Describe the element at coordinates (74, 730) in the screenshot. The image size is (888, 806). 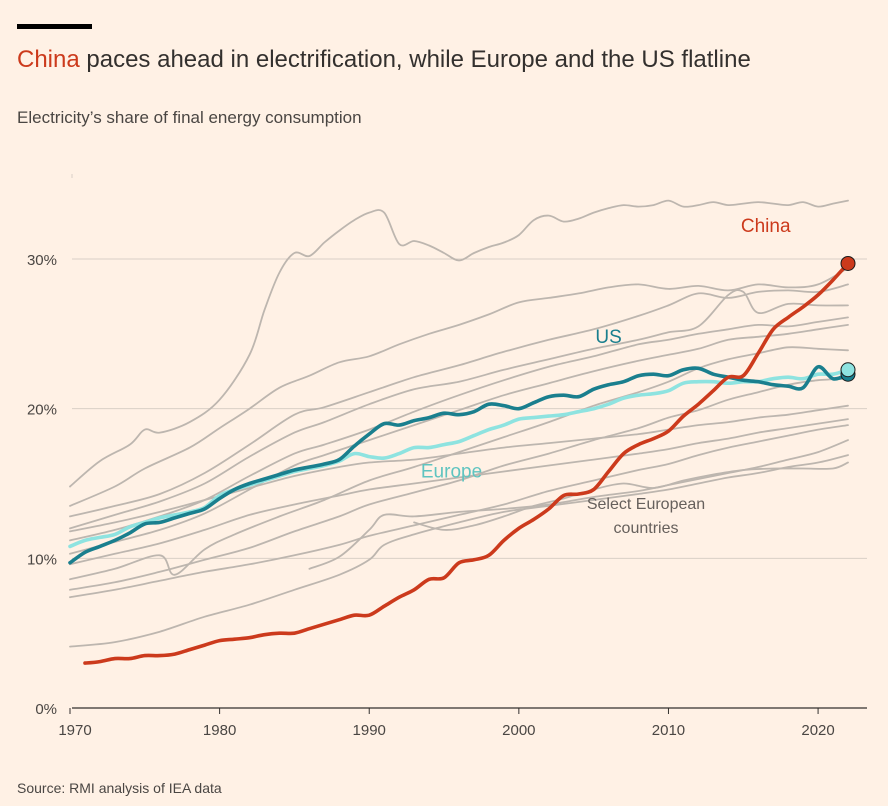
I see `x-tick-label: 1970` at that location.